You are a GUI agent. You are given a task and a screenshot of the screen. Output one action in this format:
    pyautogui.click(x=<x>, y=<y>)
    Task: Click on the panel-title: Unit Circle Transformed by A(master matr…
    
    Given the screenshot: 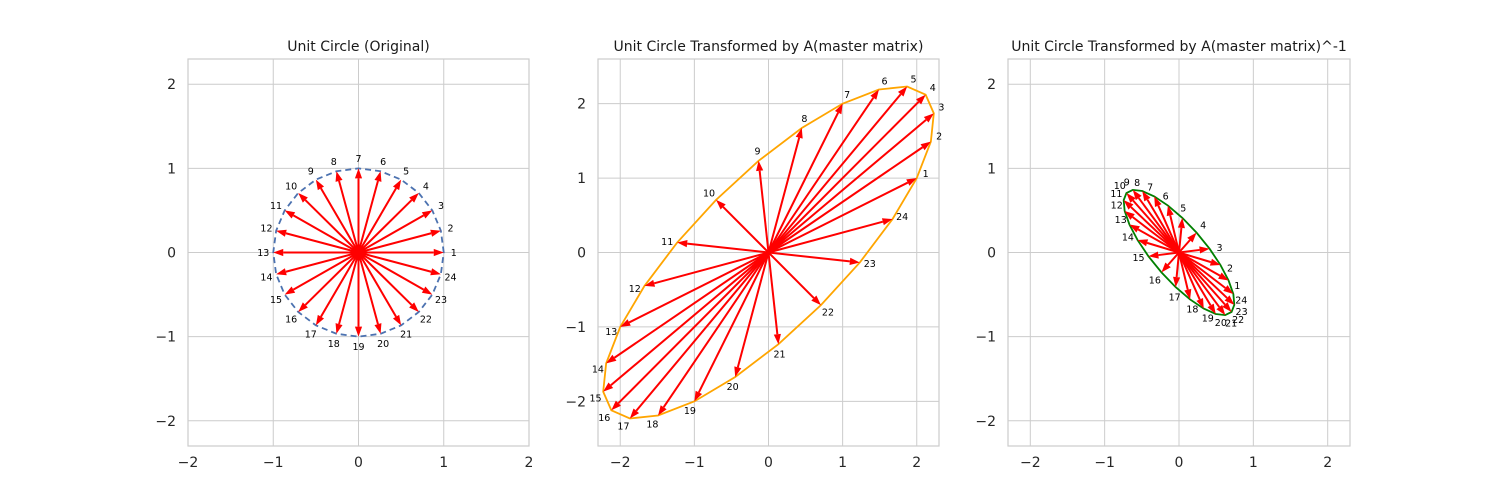 What is the action you would take?
    pyautogui.click(x=1179, y=47)
    